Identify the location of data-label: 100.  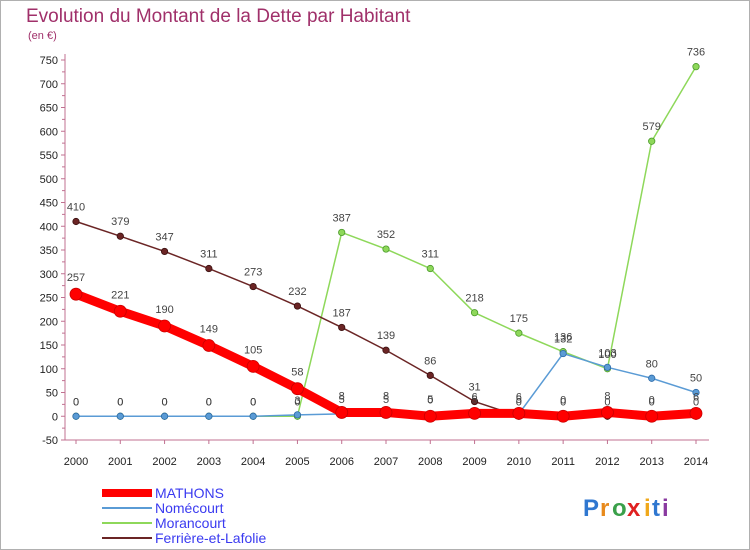
(607, 355).